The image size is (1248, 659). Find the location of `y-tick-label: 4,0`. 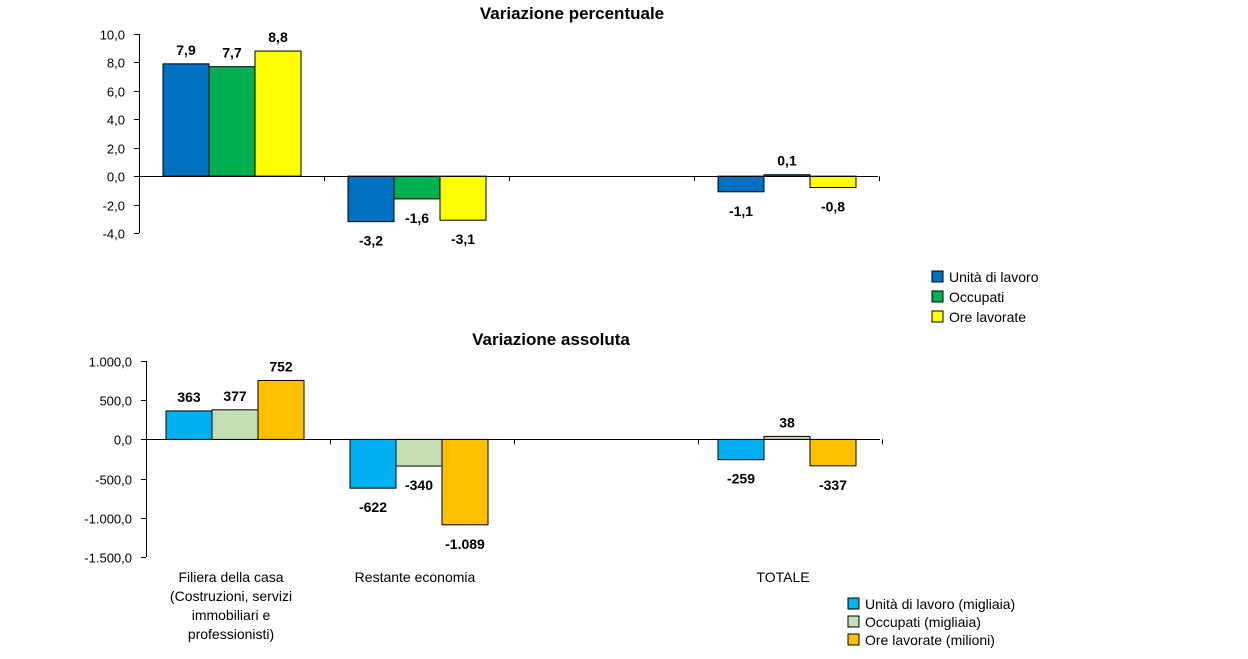

y-tick-label: 4,0 is located at coordinates (116, 120).